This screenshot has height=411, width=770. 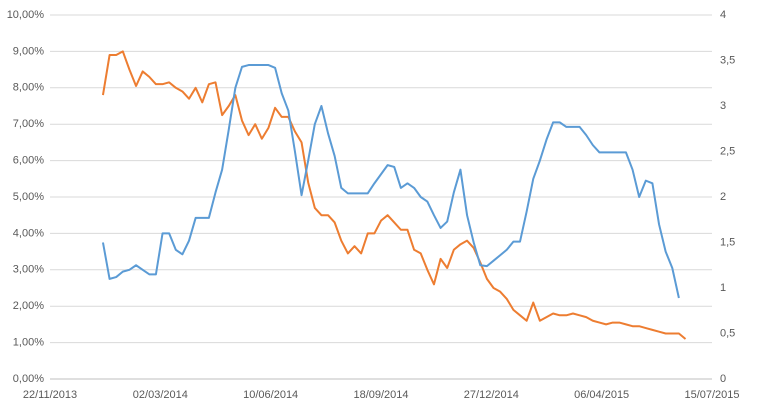 What do you see at coordinates (28, 379) in the screenshot?
I see `y-tick-label: 0,00%` at bounding box center [28, 379].